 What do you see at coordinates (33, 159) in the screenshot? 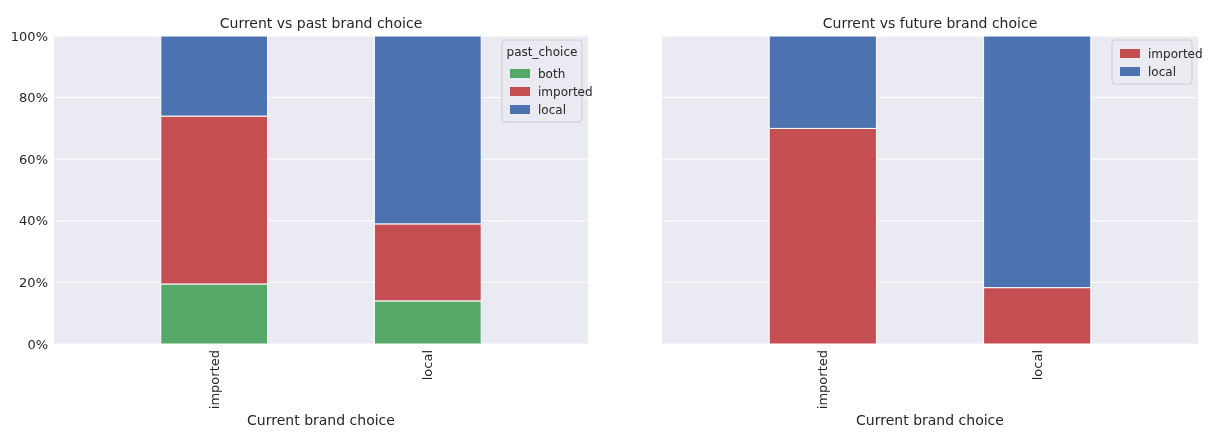
I see `y-tick-label: 60%` at bounding box center [33, 159].